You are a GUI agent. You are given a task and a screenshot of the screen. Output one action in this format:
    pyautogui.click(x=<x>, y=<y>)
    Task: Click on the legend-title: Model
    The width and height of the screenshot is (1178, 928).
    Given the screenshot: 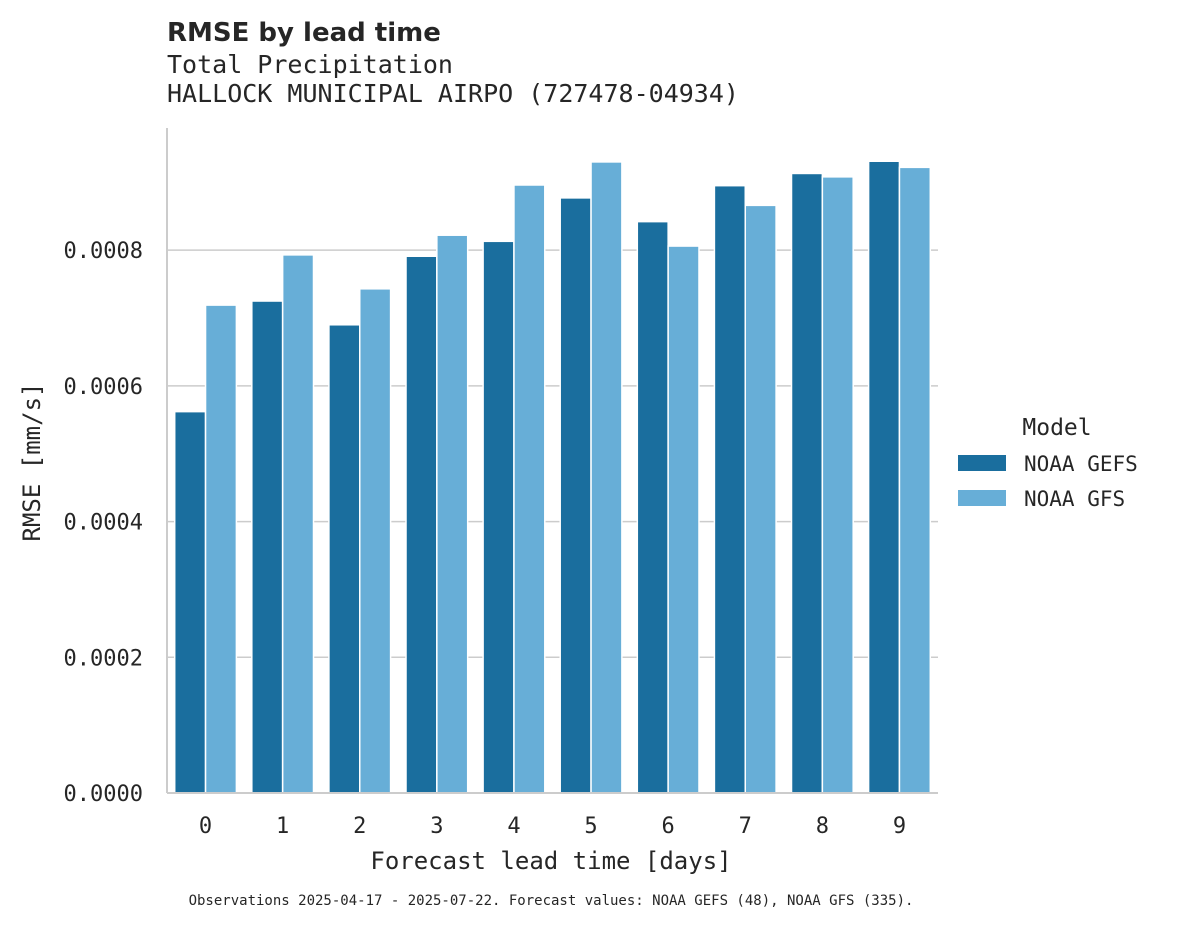 What is the action you would take?
    pyautogui.click(x=1056, y=428)
    